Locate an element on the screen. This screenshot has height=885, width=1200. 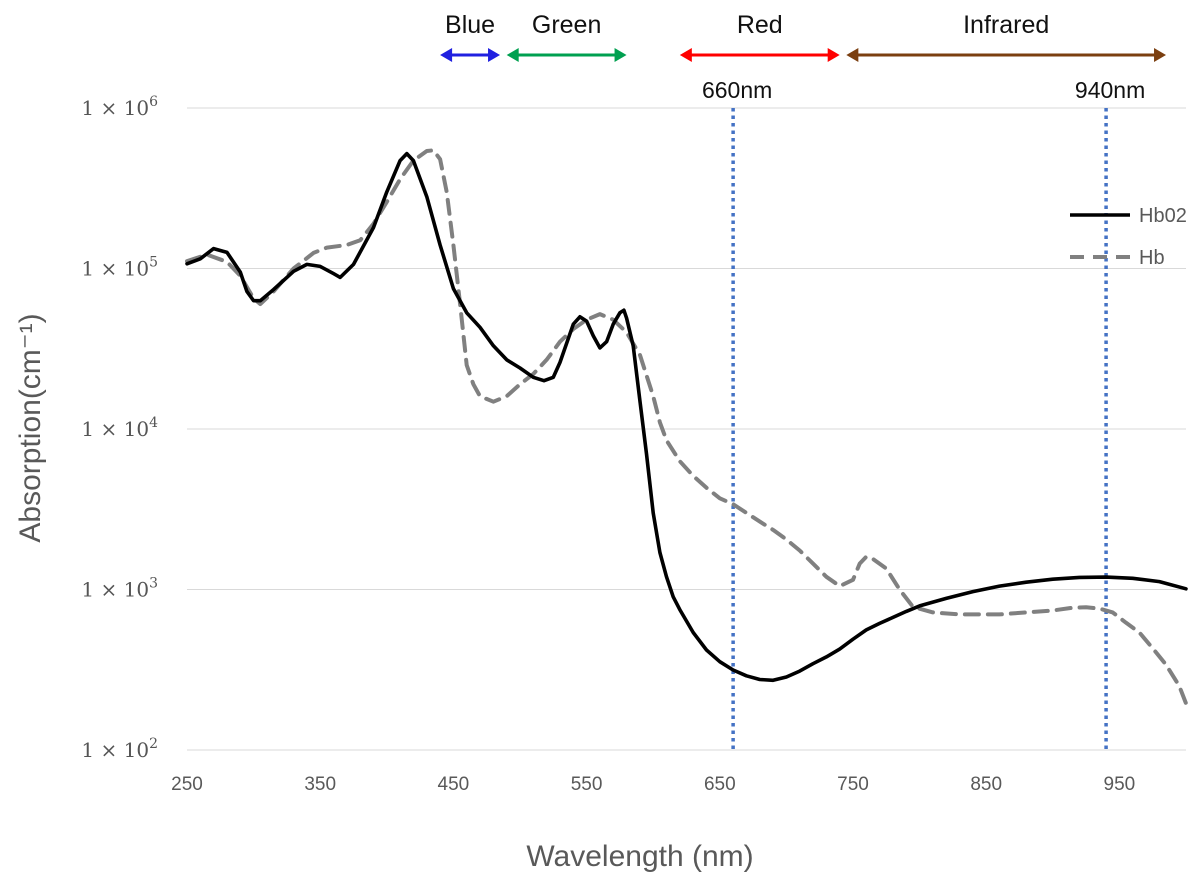
band-arrowhead-left-Green is located at coordinates (512, 55).